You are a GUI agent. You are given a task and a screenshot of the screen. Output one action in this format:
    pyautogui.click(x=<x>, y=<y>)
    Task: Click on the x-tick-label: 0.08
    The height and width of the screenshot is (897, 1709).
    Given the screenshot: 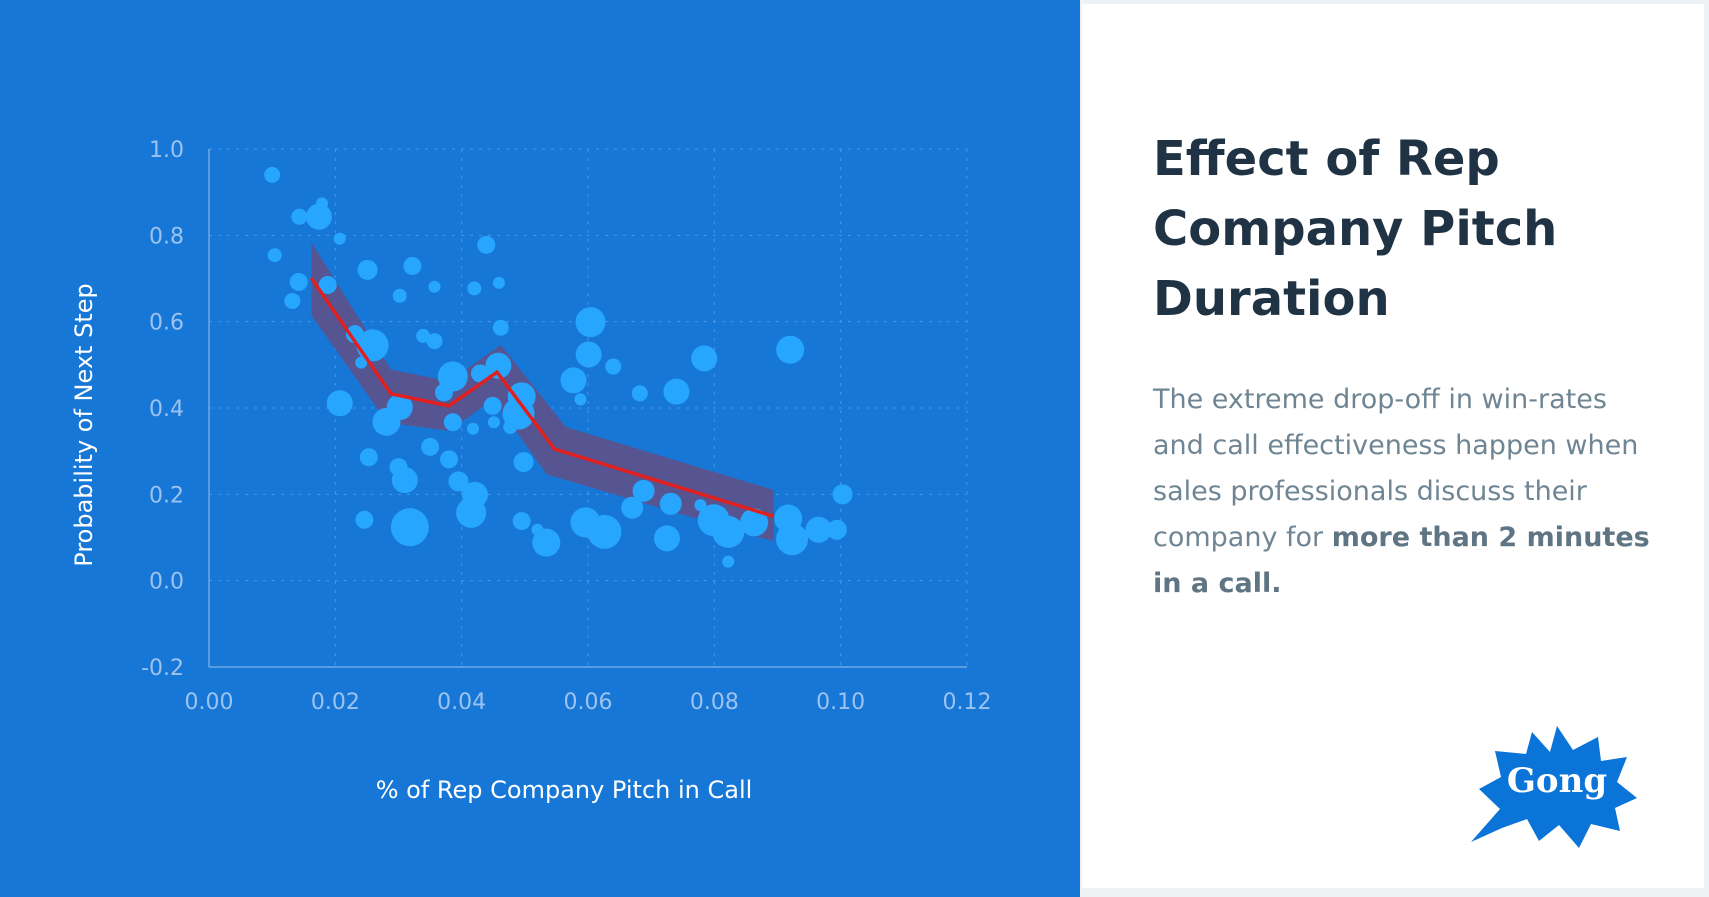 What is the action you would take?
    pyautogui.click(x=714, y=702)
    